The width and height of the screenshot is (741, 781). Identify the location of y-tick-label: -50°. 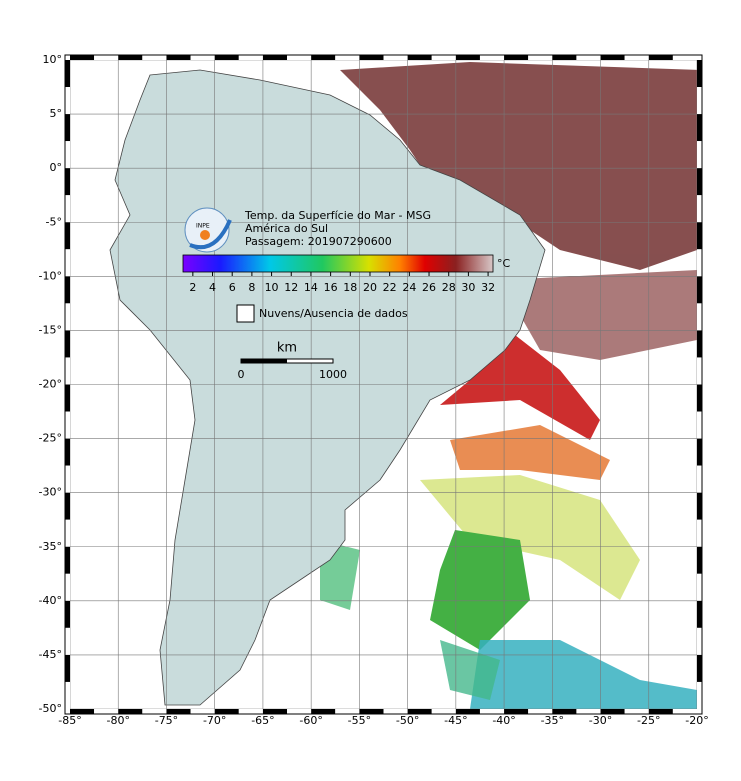
(50, 708).